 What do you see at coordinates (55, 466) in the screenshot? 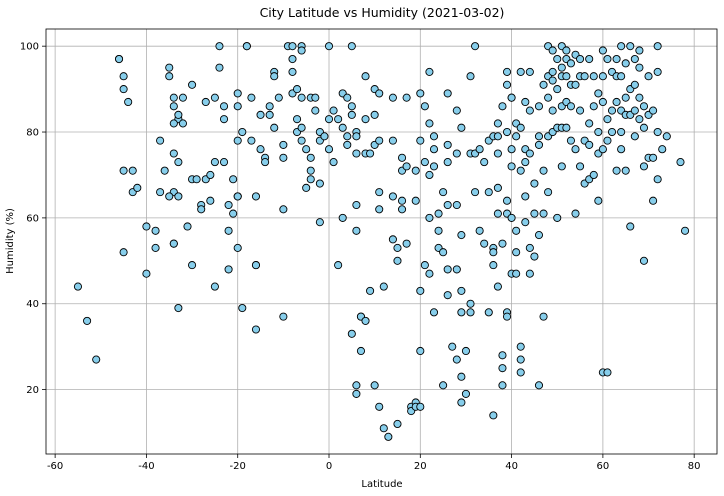
I see `x-tick-label: -60` at bounding box center [55, 466].